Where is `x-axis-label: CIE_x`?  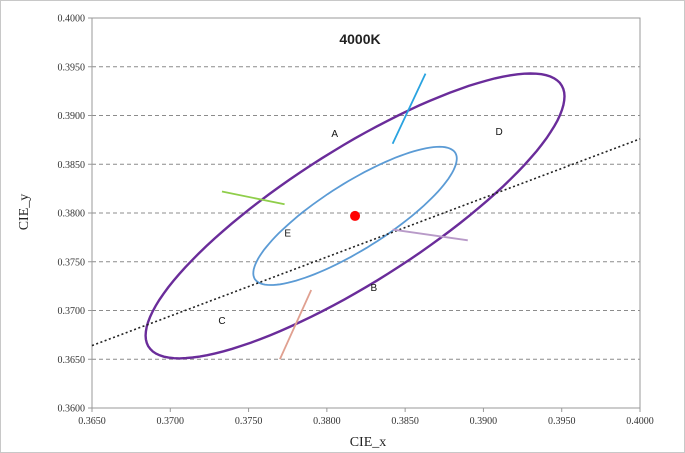 x-axis-label: CIE_x is located at coordinates (368, 442).